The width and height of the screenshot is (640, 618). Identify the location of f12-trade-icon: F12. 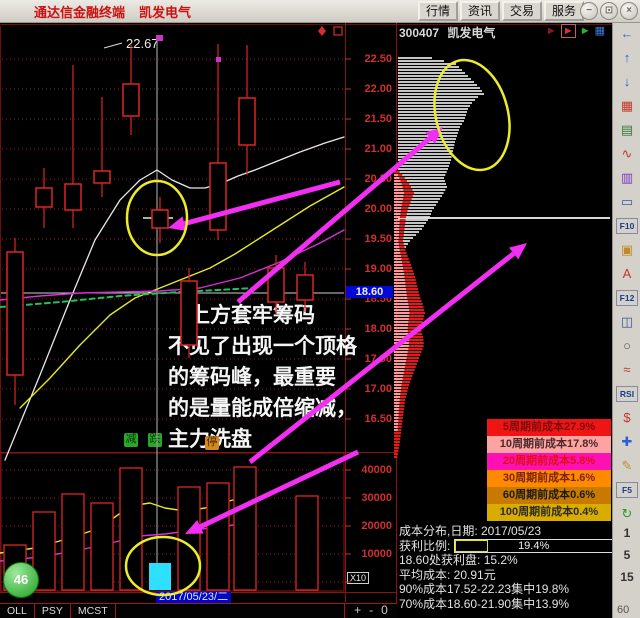
(627, 298).